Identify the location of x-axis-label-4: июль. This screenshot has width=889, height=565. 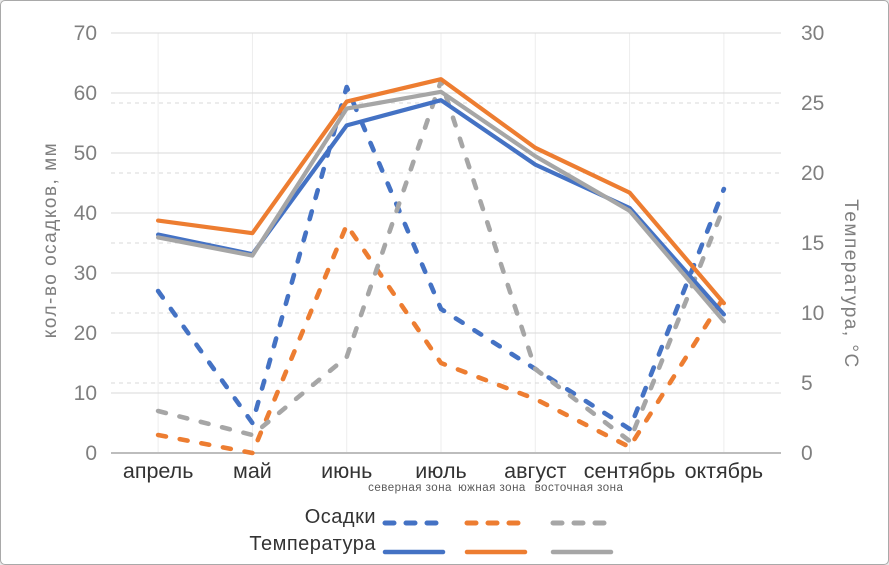
(440, 471).